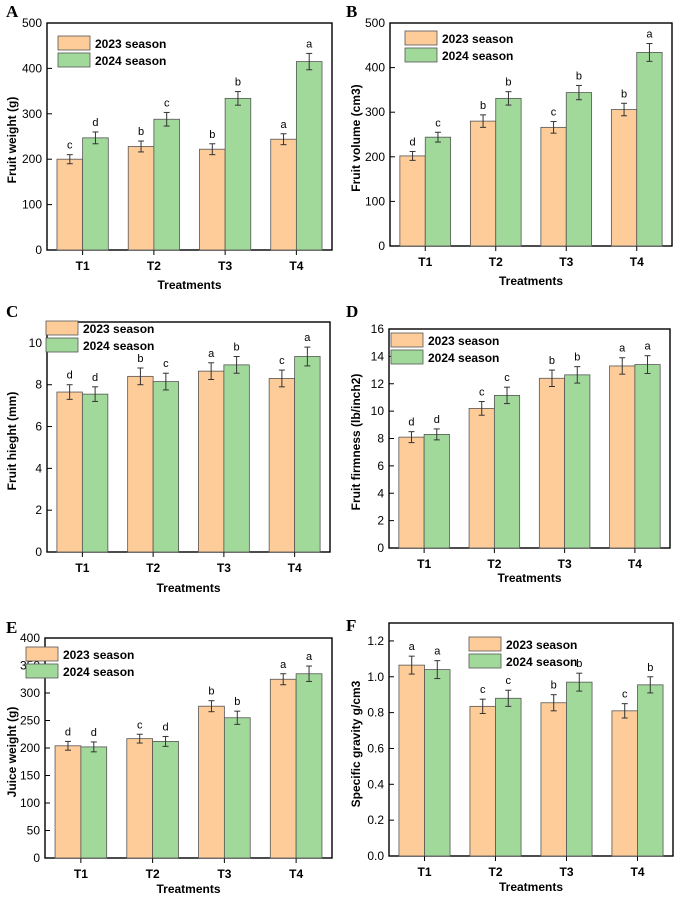 The height and width of the screenshot is (897, 685). Describe the element at coordinates (375, 856) in the screenshot. I see `y-tick-label: 0.0` at that location.